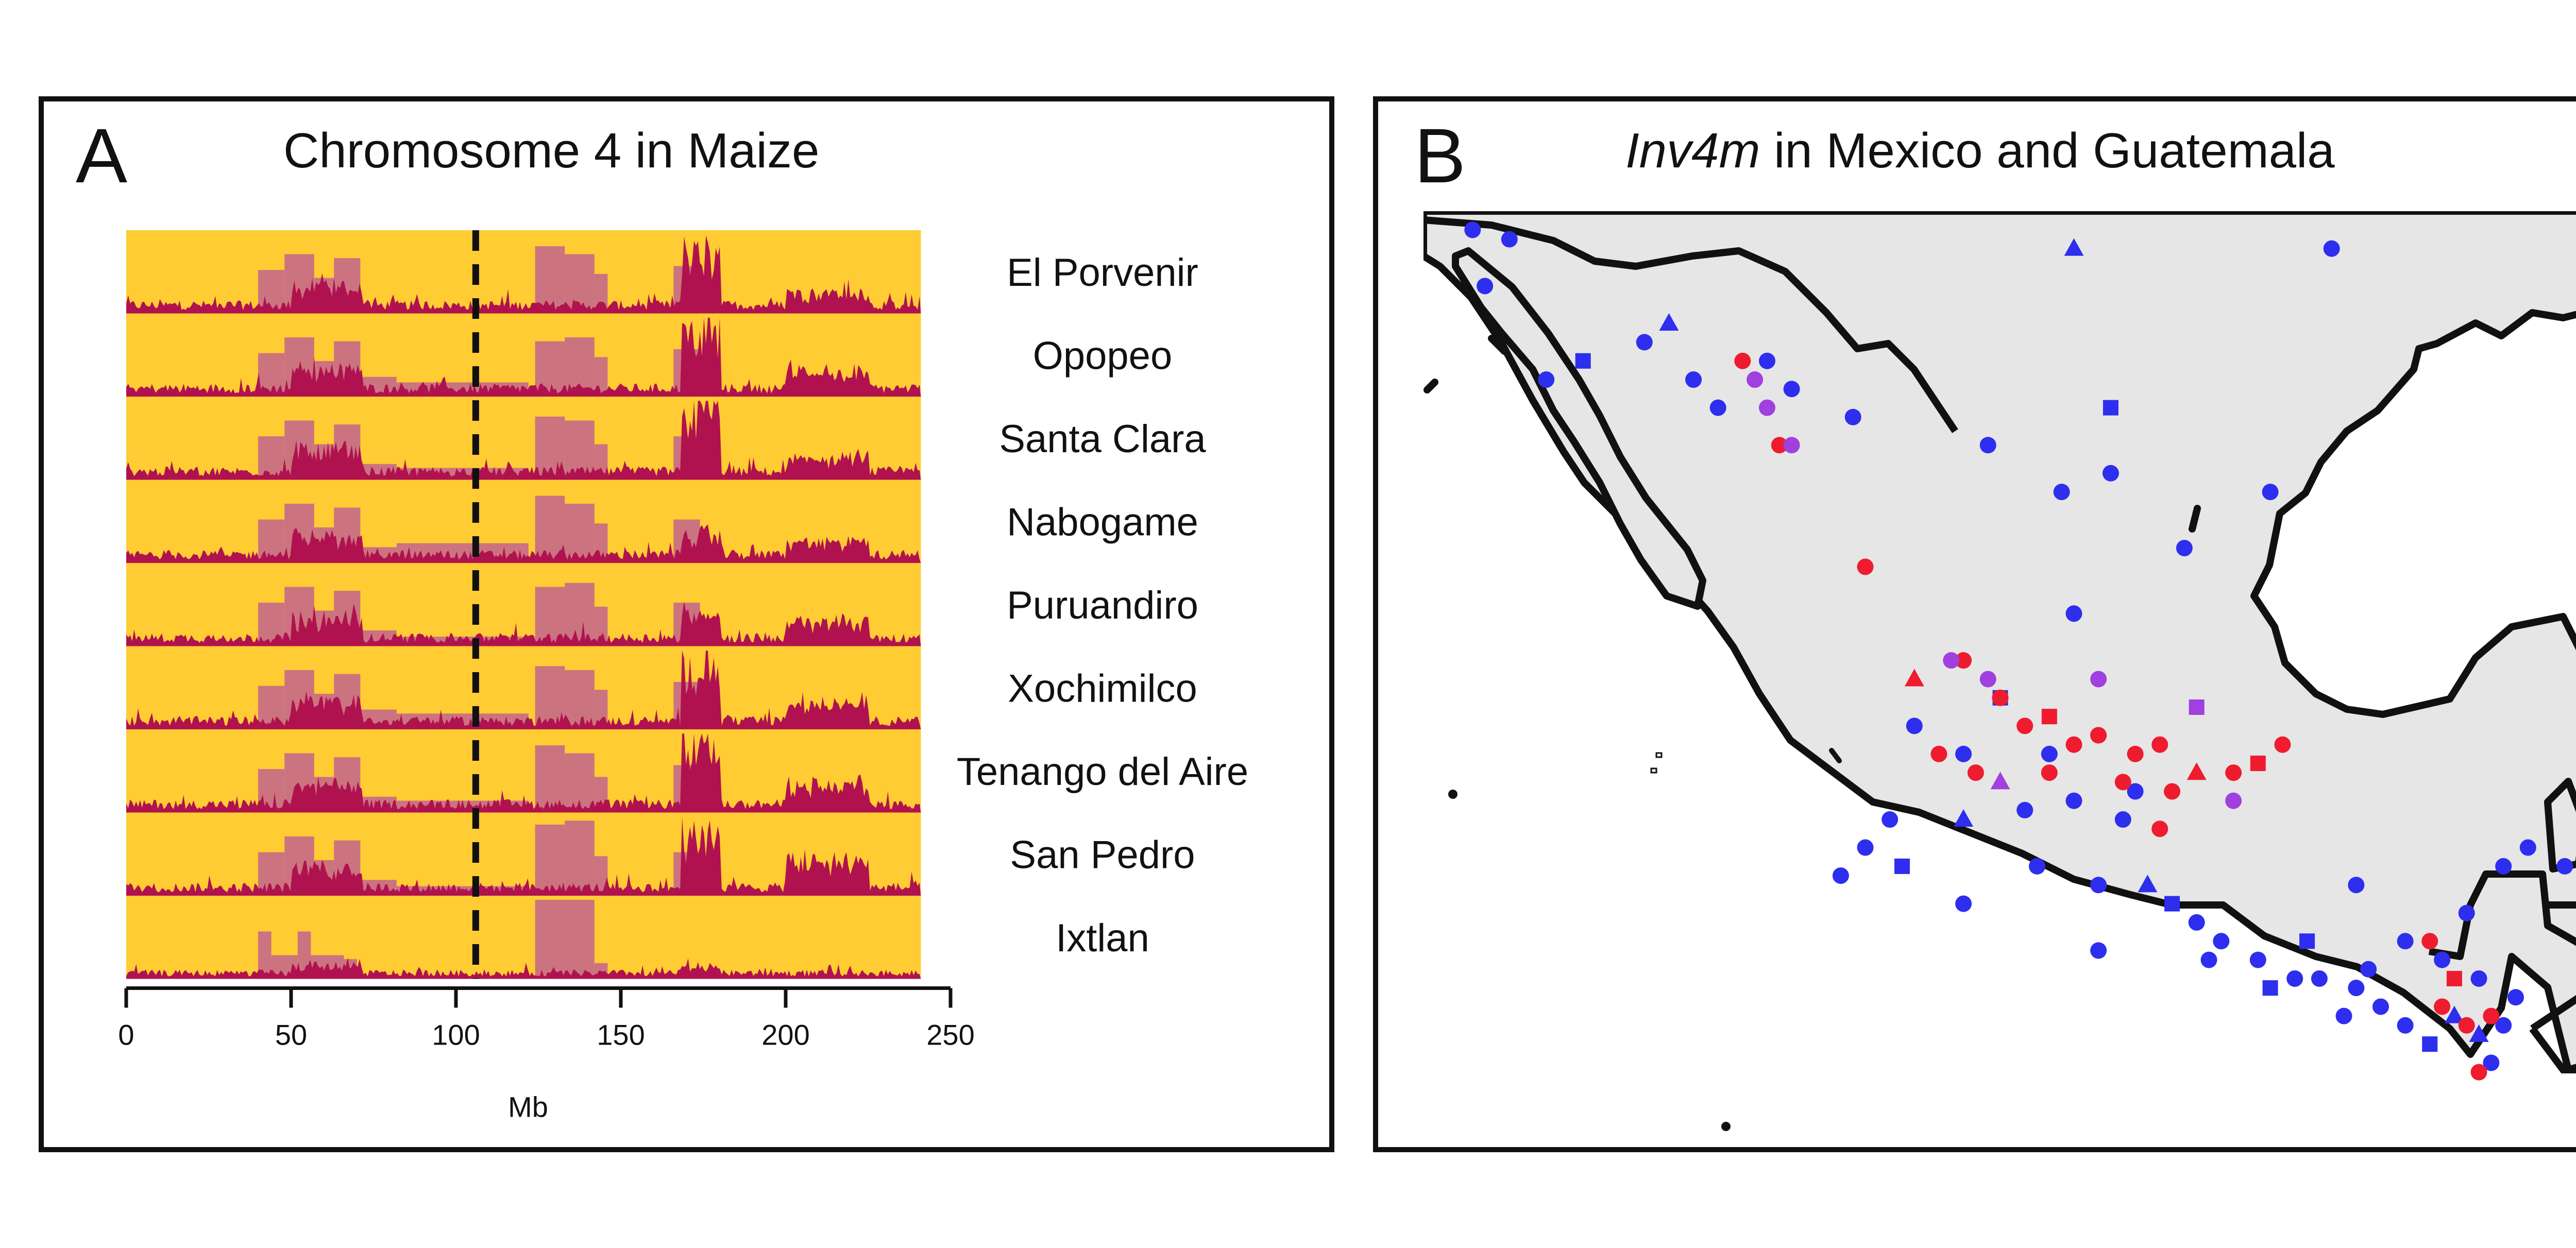 Image resolution: width=2576 pixels, height=1248 pixels. What do you see at coordinates (2502, 951) in the screenshot?
I see `border-guatemala` at bounding box center [2502, 951].